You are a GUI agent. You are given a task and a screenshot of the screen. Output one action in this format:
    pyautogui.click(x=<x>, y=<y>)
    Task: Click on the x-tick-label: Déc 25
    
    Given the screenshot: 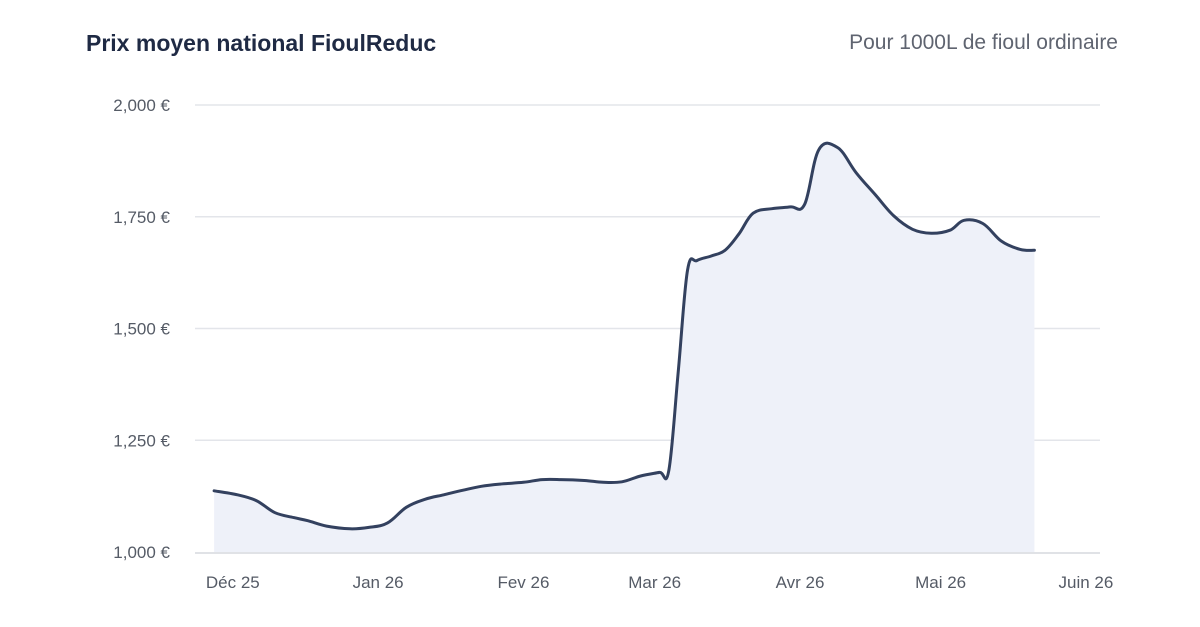 What is the action you would take?
    pyautogui.click(x=233, y=582)
    